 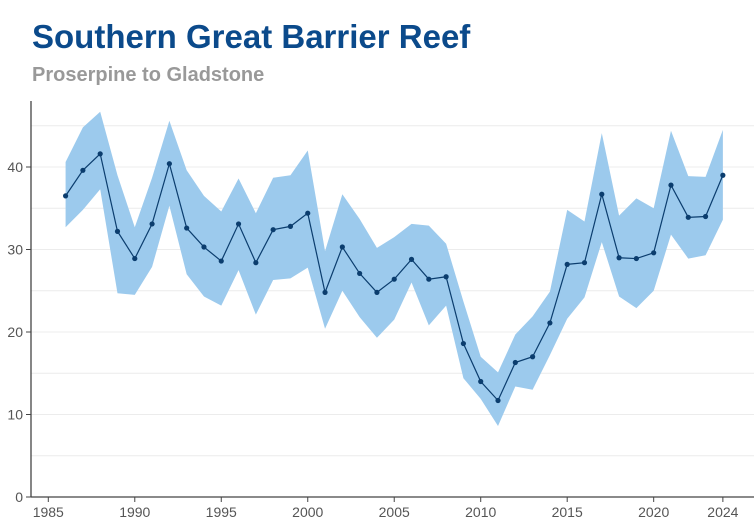 I want to click on data-point-1999, so click(x=290, y=226).